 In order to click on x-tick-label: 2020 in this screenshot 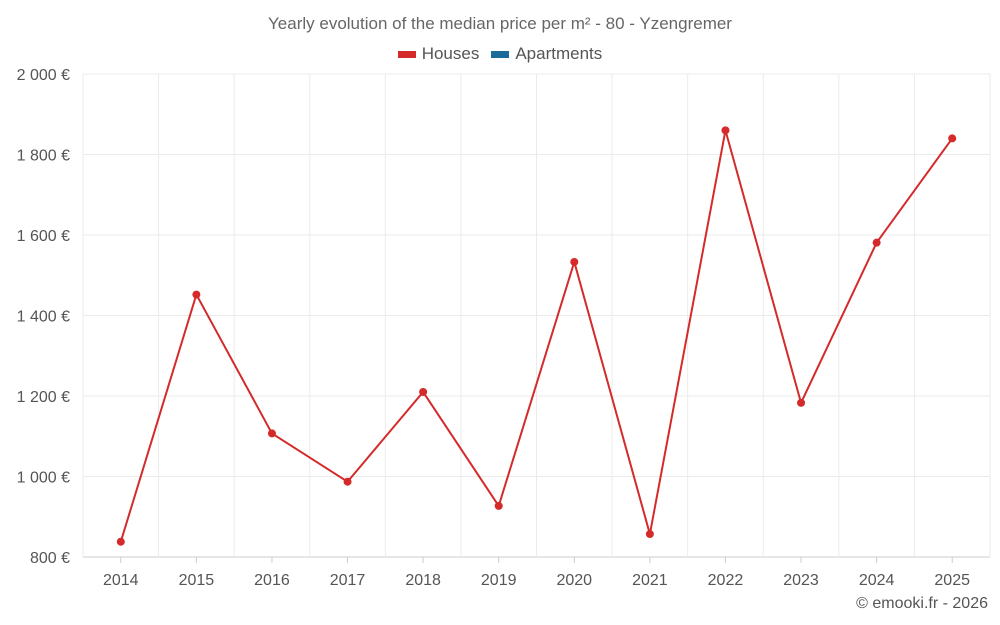, I will do `click(574, 580)`.